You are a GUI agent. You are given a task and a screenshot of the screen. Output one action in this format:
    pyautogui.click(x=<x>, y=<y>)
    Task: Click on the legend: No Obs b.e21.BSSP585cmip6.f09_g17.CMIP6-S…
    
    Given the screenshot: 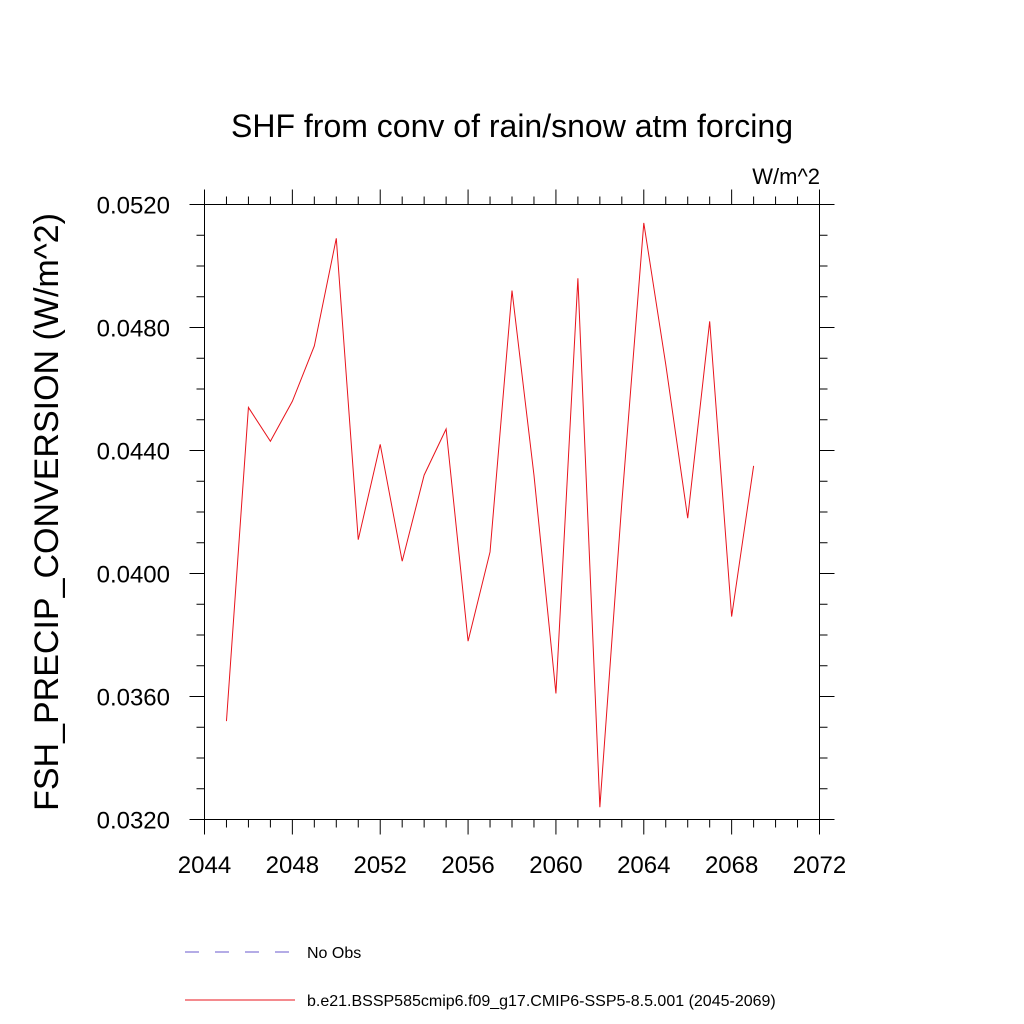 What is the action you would take?
    pyautogui.click(x=480, y=977)
    